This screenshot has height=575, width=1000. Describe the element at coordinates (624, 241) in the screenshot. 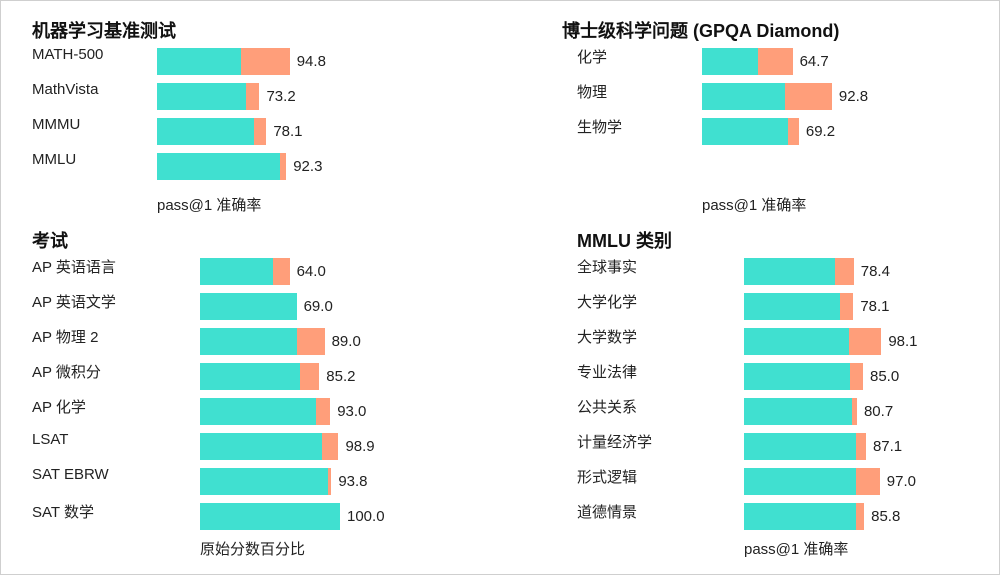

I see `chart-title: MMLU 类别` at that location.